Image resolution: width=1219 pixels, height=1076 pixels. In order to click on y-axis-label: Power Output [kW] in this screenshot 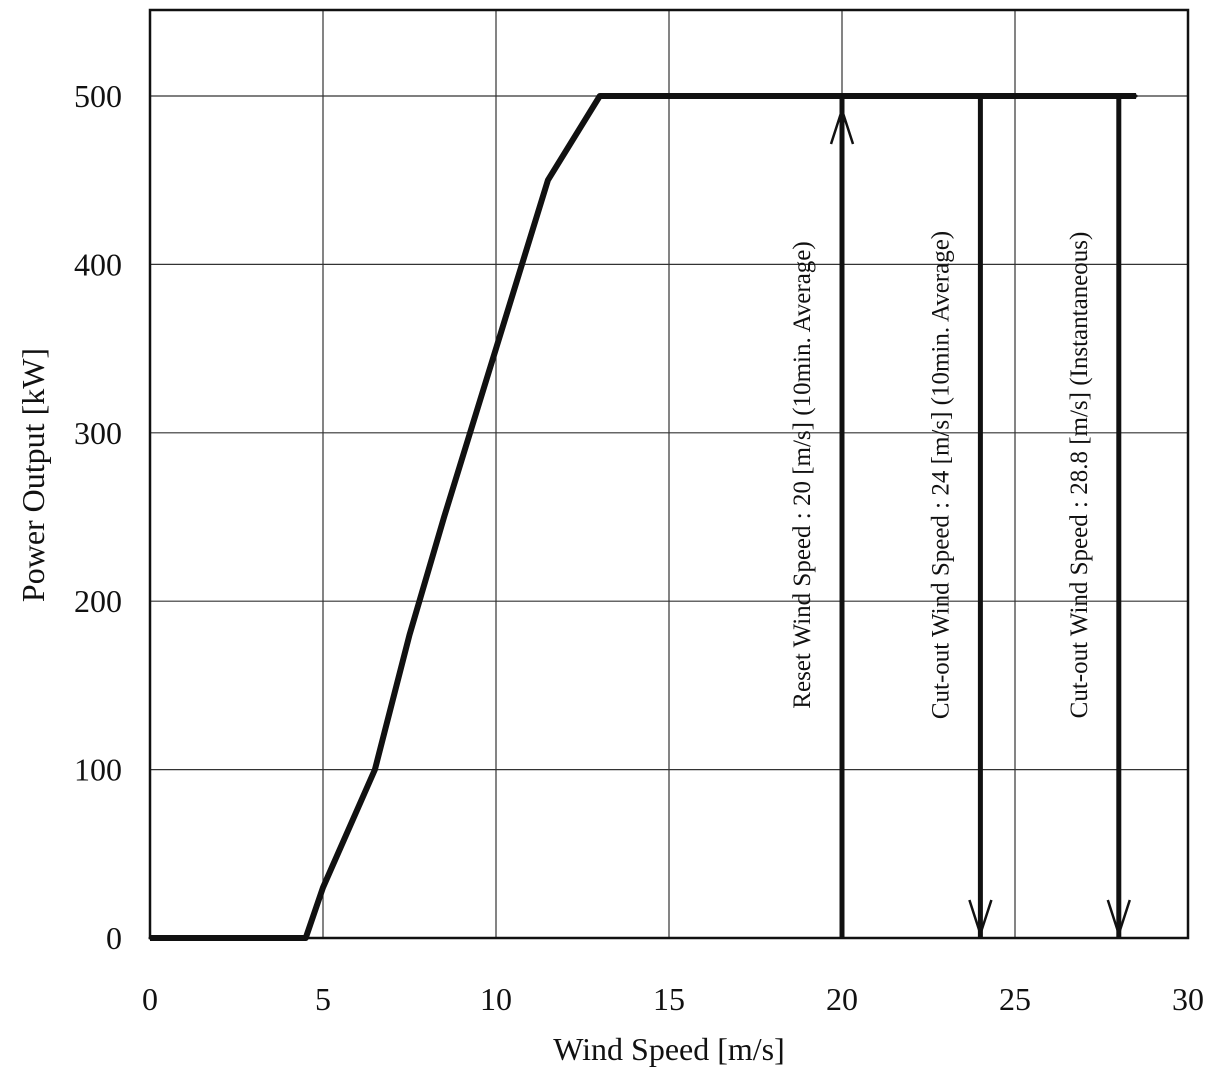, I will do `click(33, 475)`.